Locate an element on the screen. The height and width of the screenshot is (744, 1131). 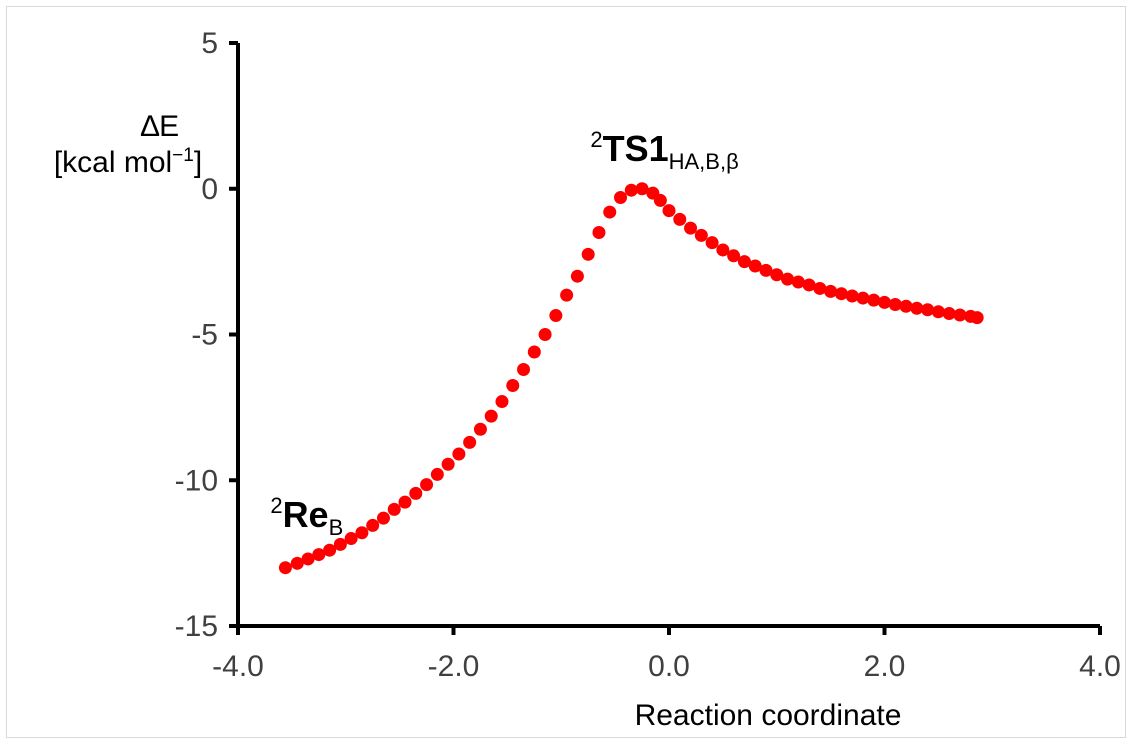
y-axis-title-line2: [kcal mol−1] is located at coordinates (128, 162).